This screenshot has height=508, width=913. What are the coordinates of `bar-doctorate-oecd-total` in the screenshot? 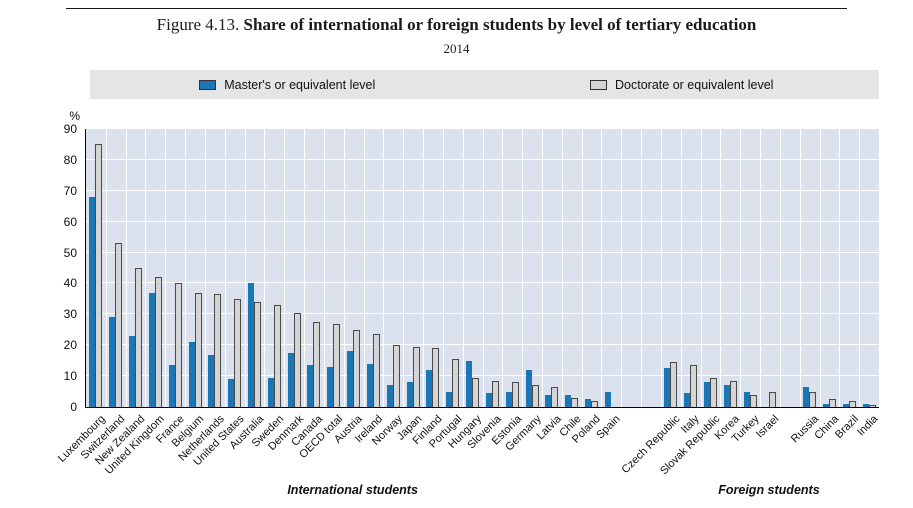 It's located at (337, 365).